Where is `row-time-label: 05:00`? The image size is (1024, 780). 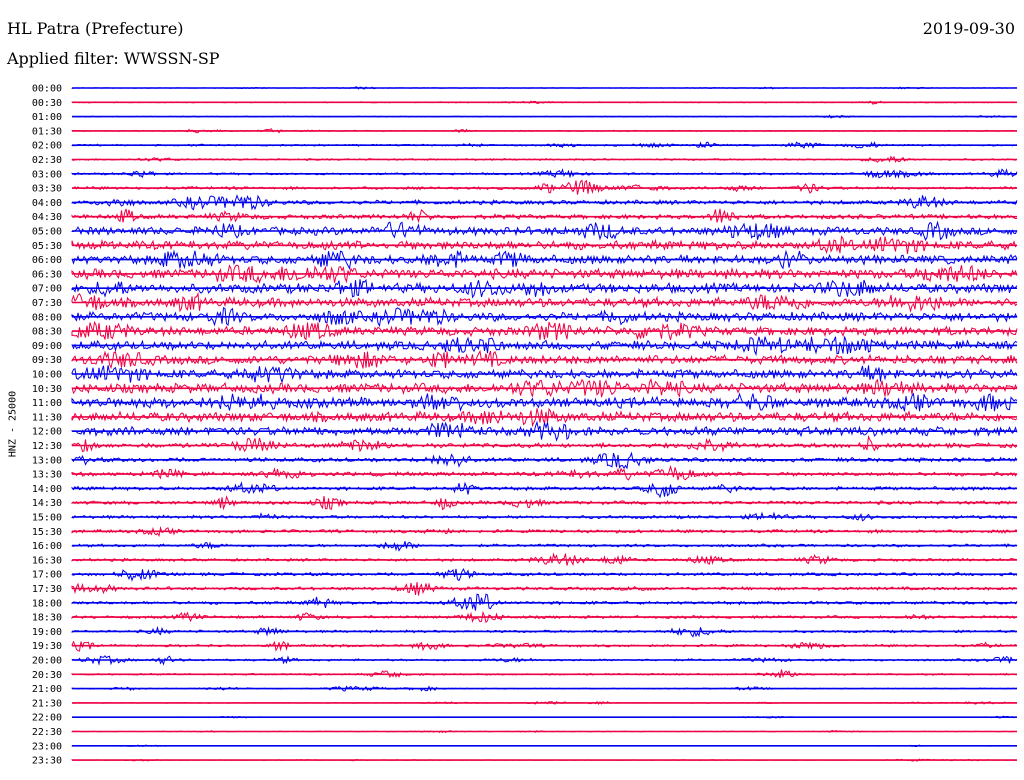 row-time-label: 05:00 is located at coordinates (47, 232).